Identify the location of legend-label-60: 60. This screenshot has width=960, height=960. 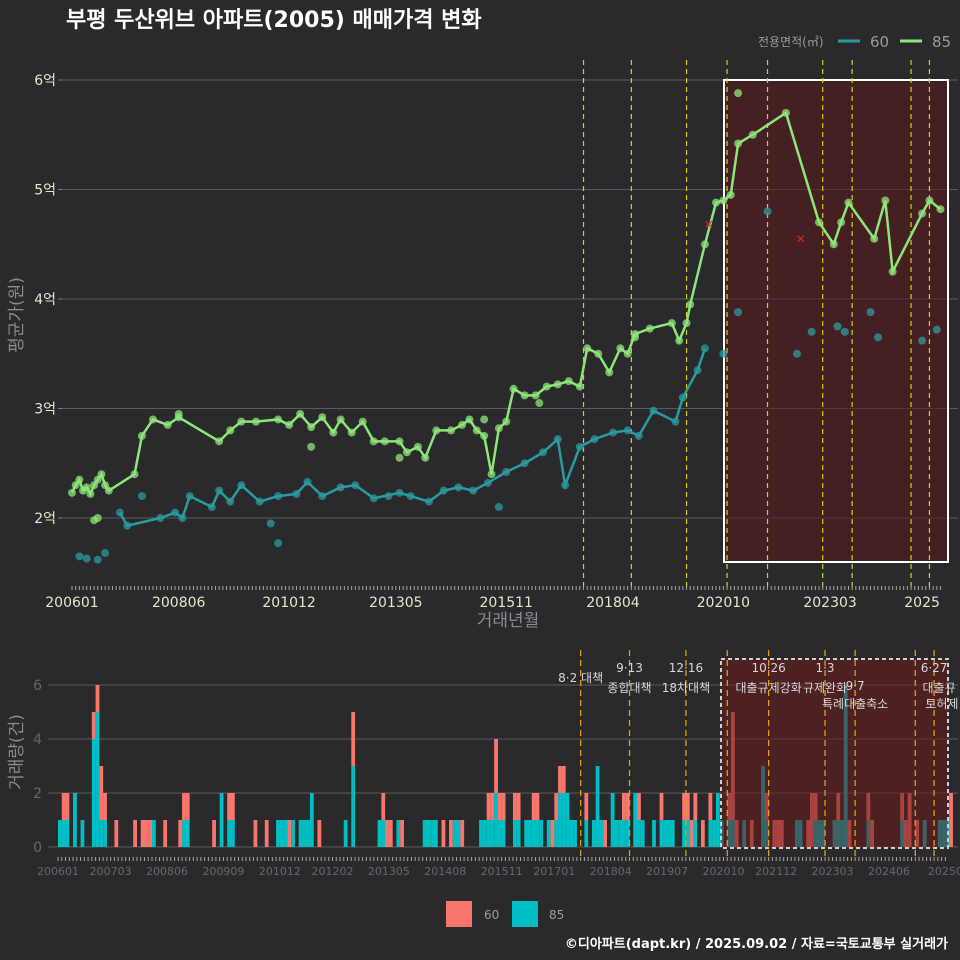
(491, 915).